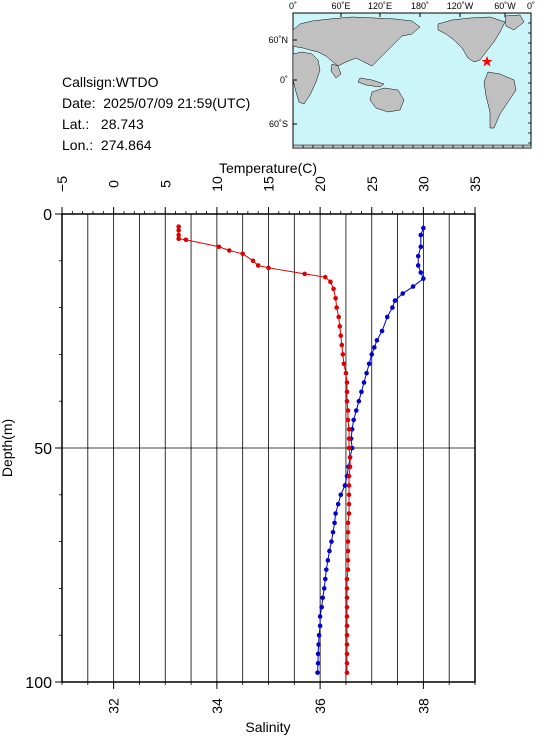 The width and height of the screenshot is (553, 736). Describe the element at coordinates (126, 145) in the screenshot. I see `lon-value: 274.864` at that location.